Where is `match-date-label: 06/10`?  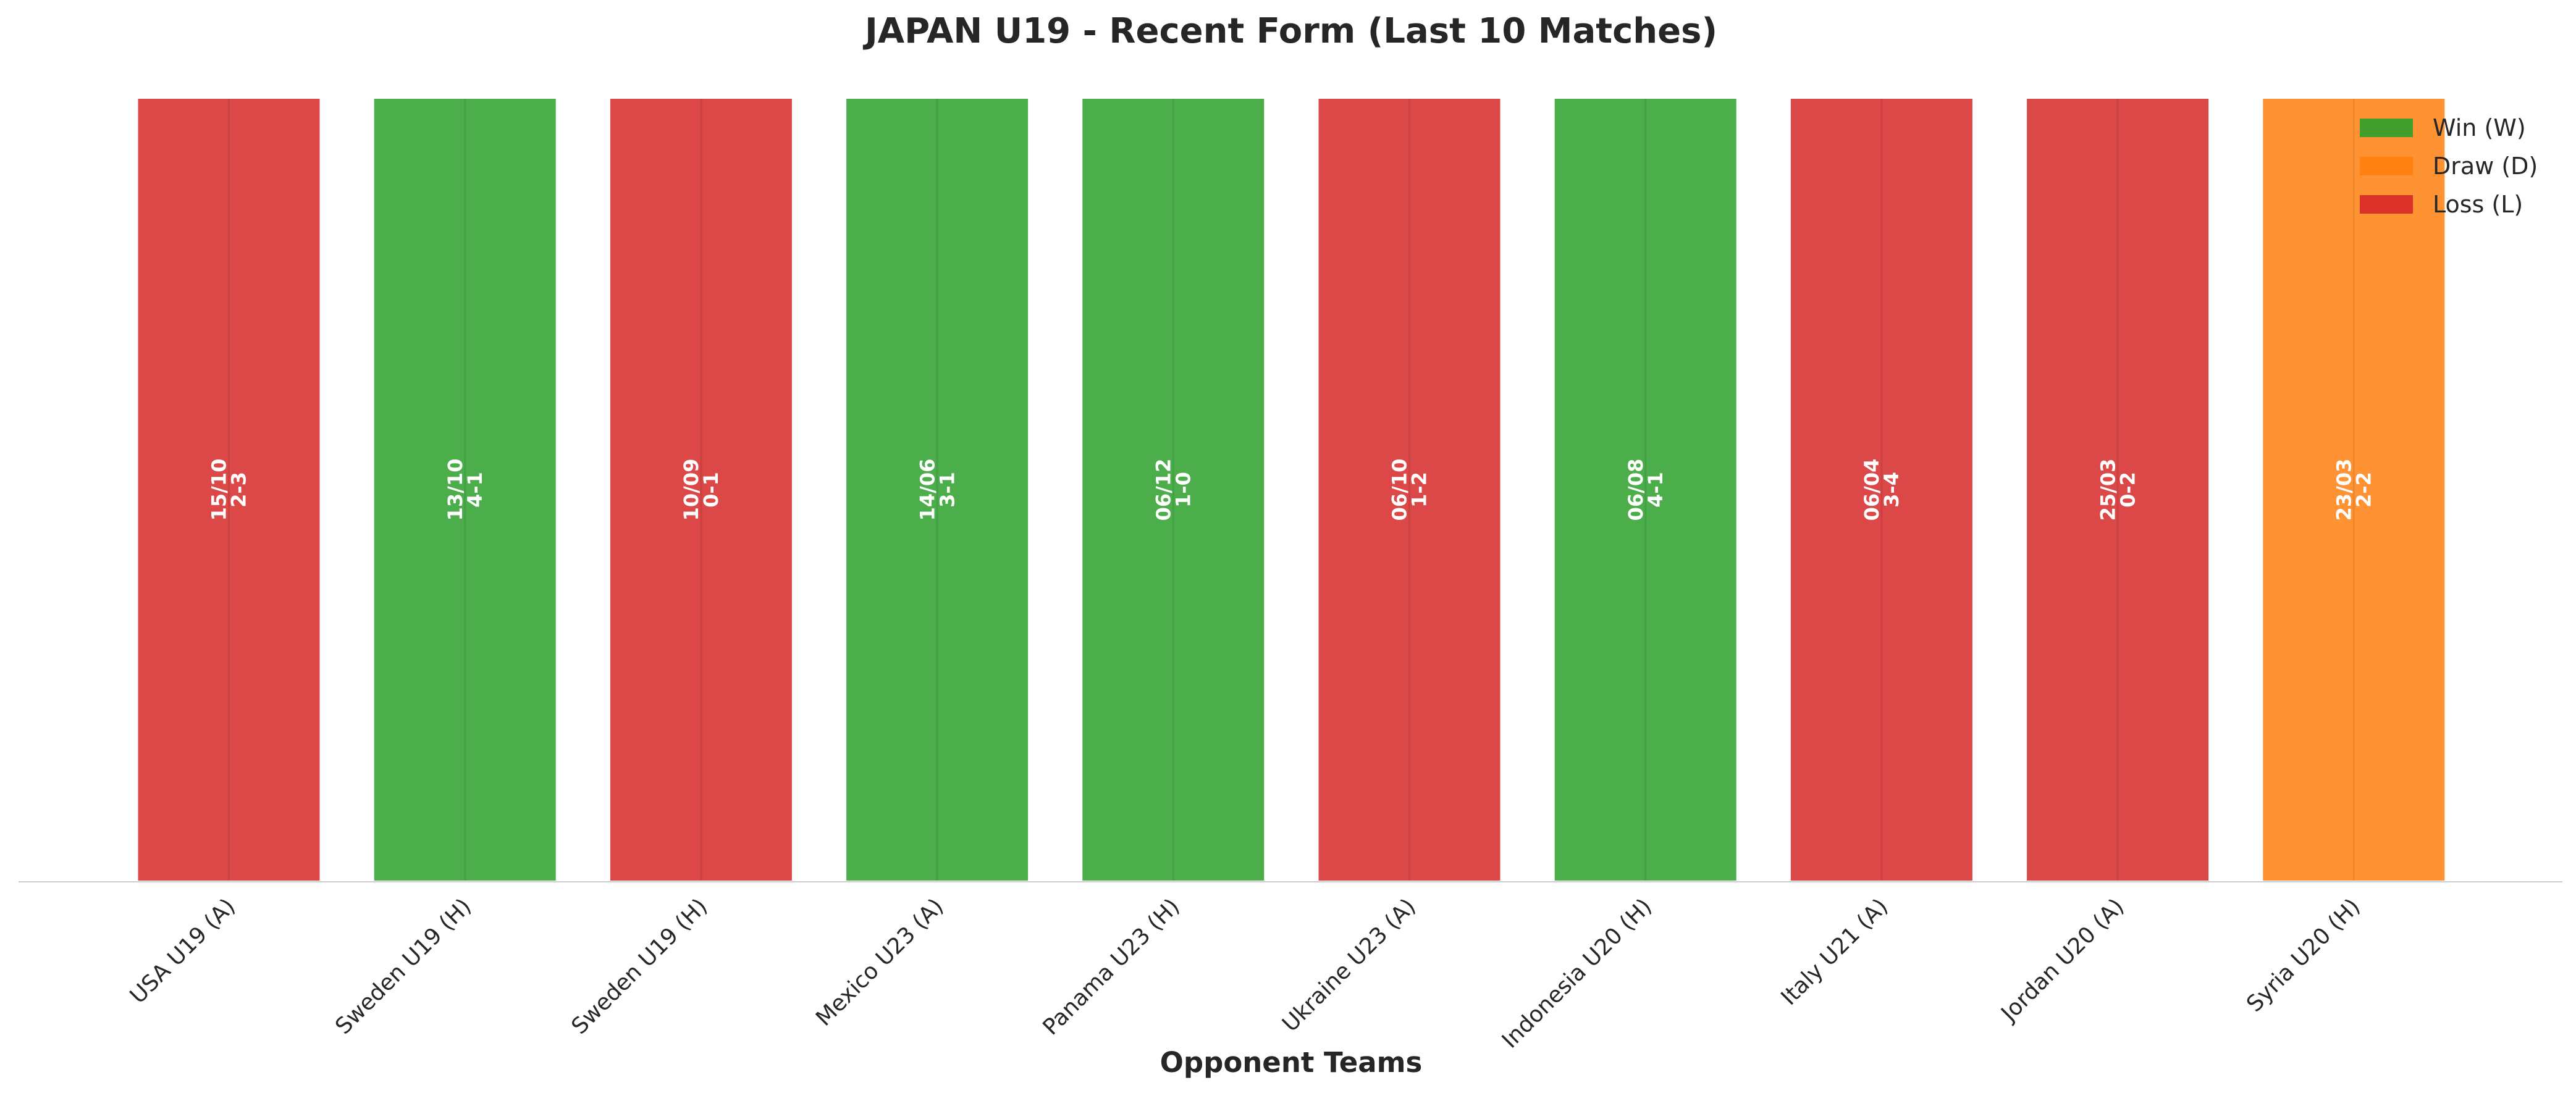 match-date-label: 06/10 is located at coordinates (1400, 490).